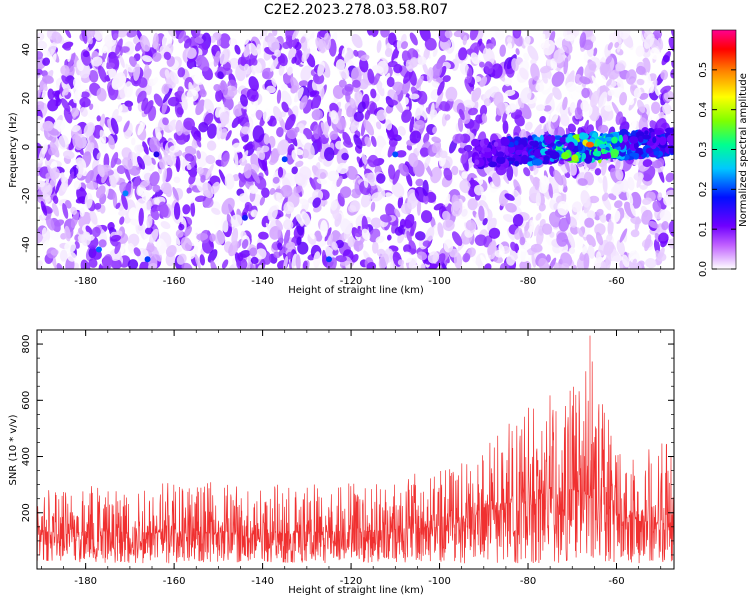 The image size is (750, 600). Describe the element at coordinates (262, 281) in the screenshot. I see `heatmap-x-tick-label-2: -140` at that location.